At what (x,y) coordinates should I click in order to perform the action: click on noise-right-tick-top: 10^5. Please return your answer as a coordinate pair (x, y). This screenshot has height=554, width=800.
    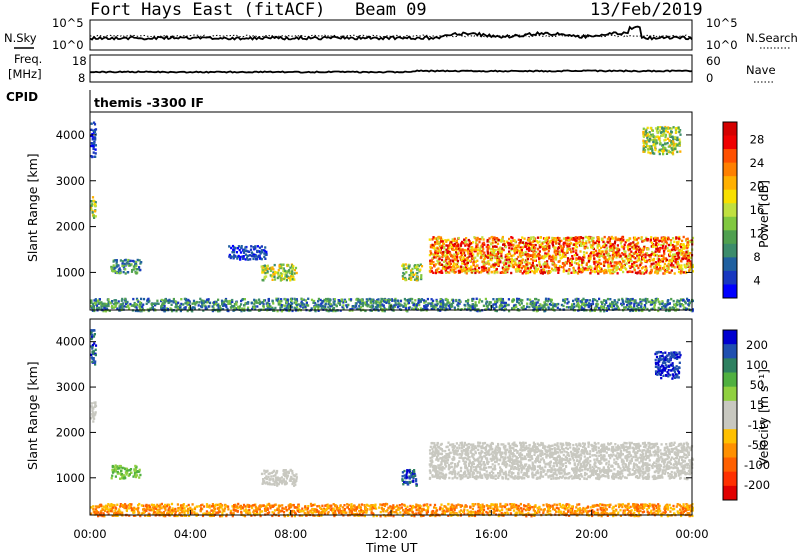
    Looking at the image, I should click on (722, 23).